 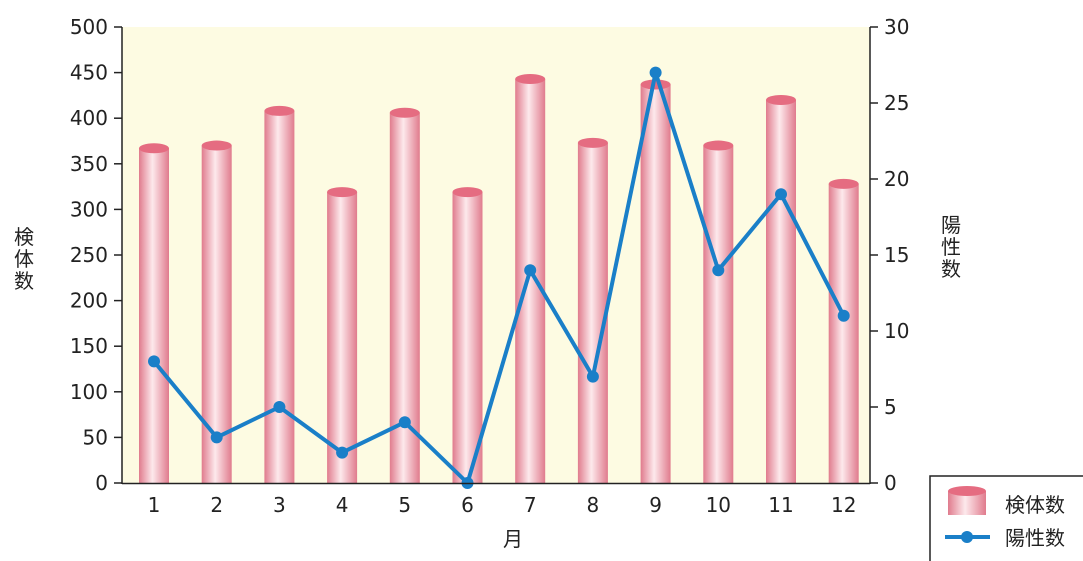 What do you see at coordinates (513, 539) in the screenshot?
I see `x-axis-title: 月` at bounding box center [513, 539].